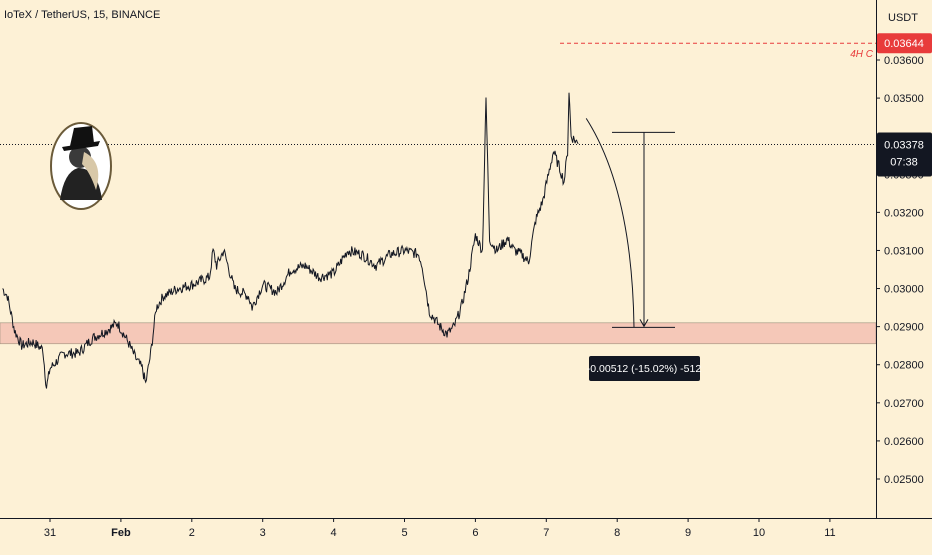 This screenshot has width=932, height=555. Describe the element at coordinates (904, 213) in the screenshot. I see `y-tick-label: 0.03200` at that location.